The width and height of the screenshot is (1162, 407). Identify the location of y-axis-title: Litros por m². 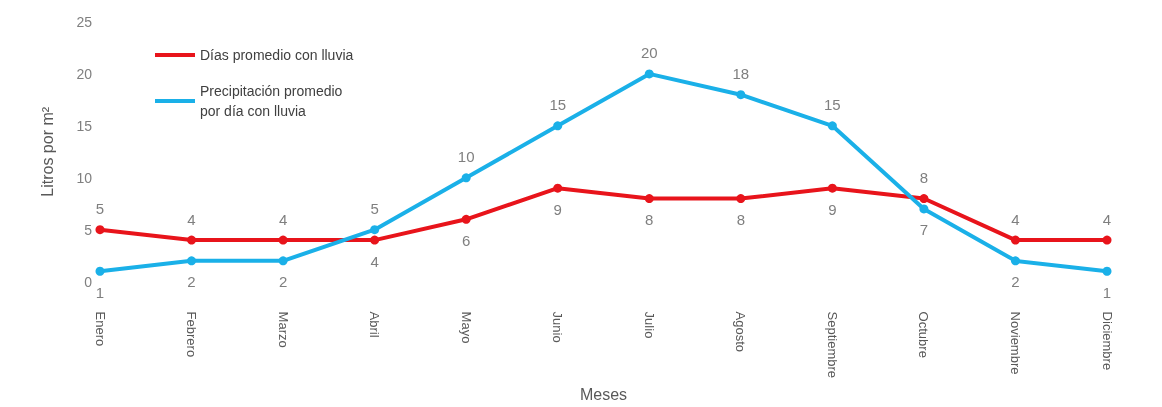
(47, 151).